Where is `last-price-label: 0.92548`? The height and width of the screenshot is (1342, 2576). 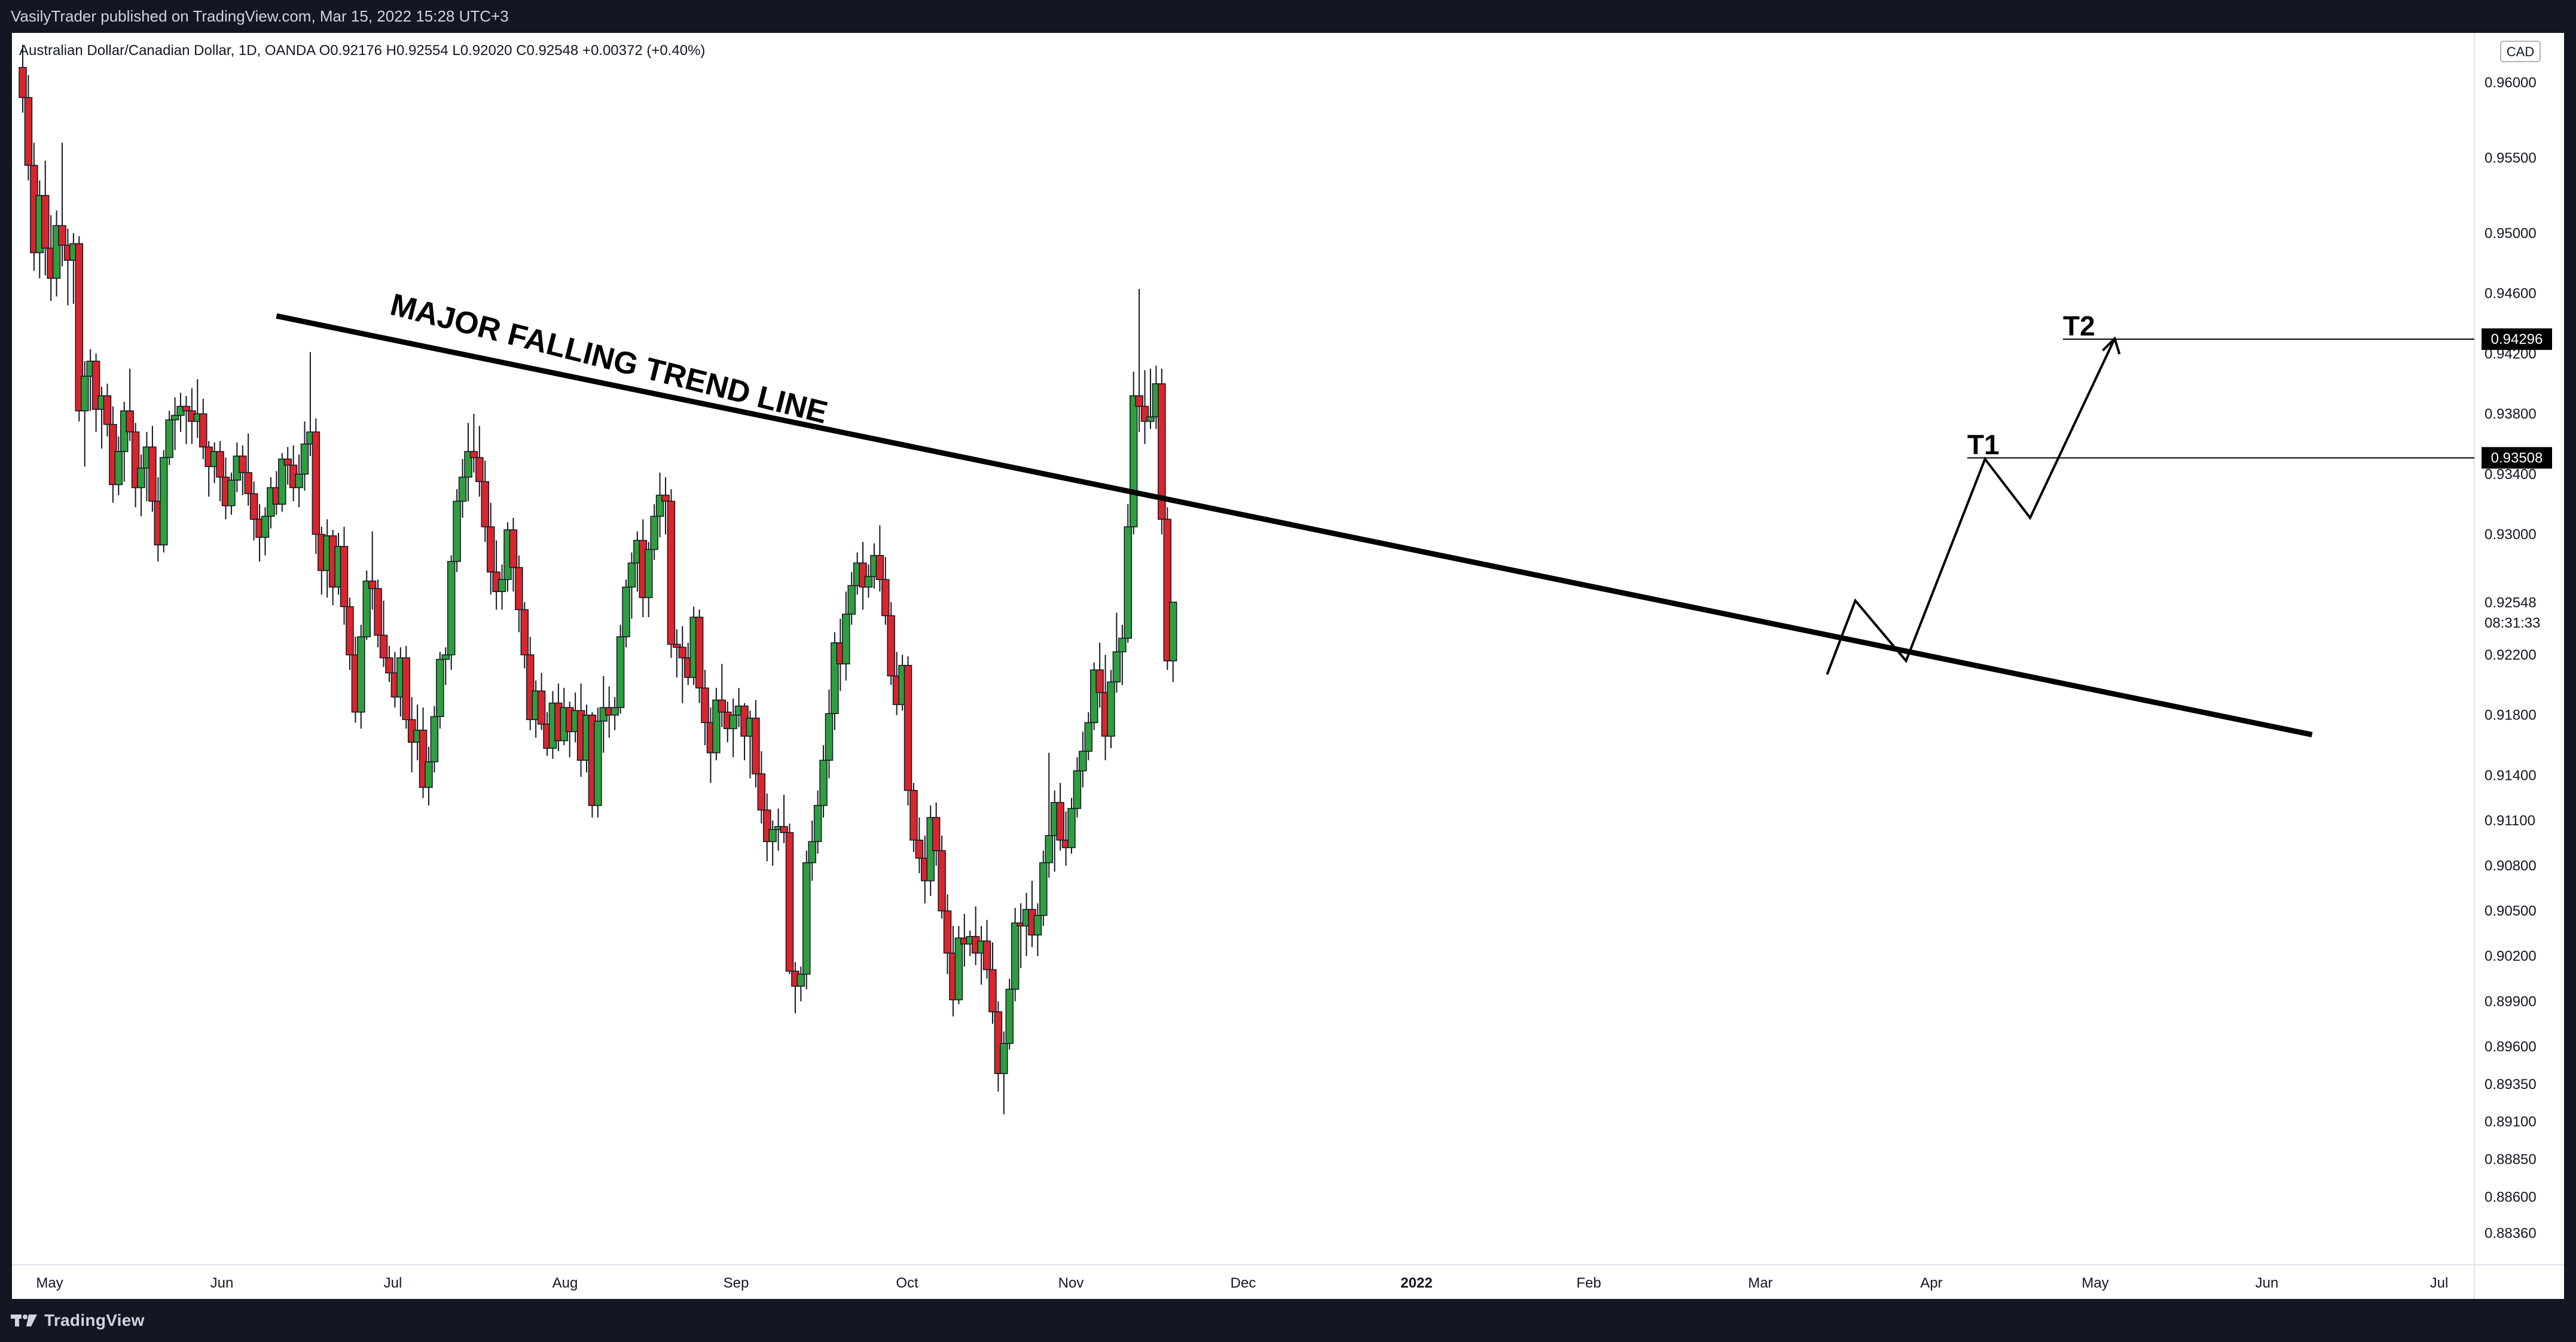
last-price-label: 0.92548 is located at coordinates (2511, 602).